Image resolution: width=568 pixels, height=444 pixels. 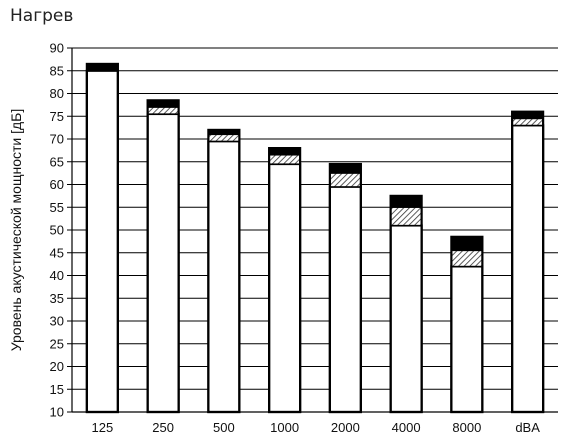 I want to click on x-tick-label: 125, so click(x=103, y=427).